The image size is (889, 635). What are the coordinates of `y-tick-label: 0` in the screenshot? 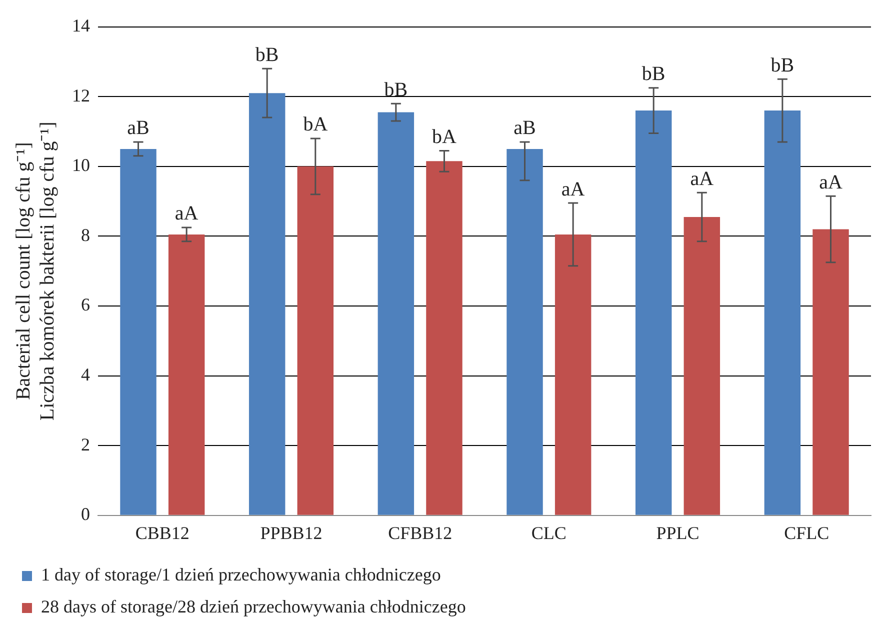 It's located at (85, 514).